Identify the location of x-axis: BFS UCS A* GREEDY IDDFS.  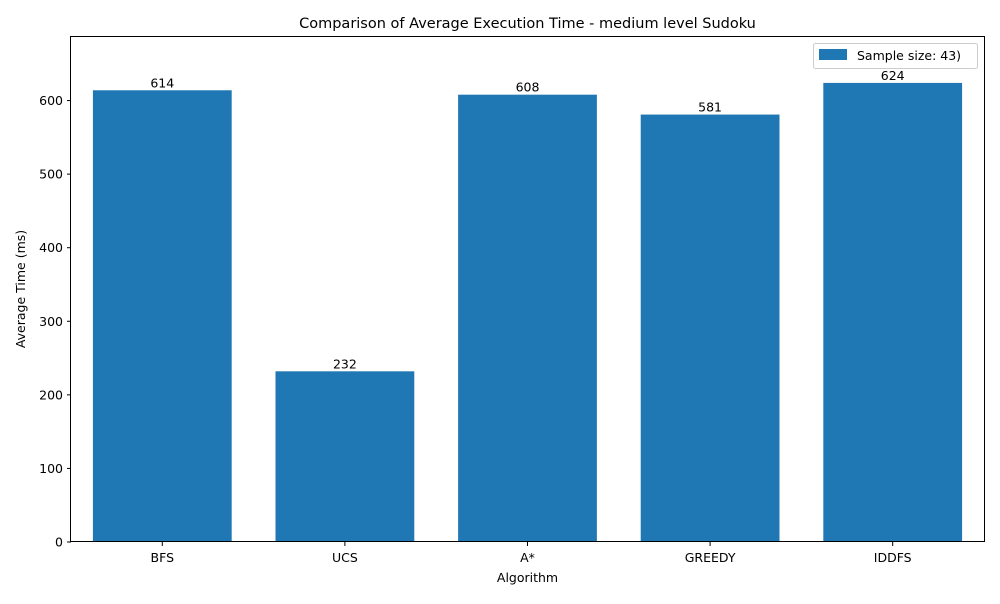
(531, 553).